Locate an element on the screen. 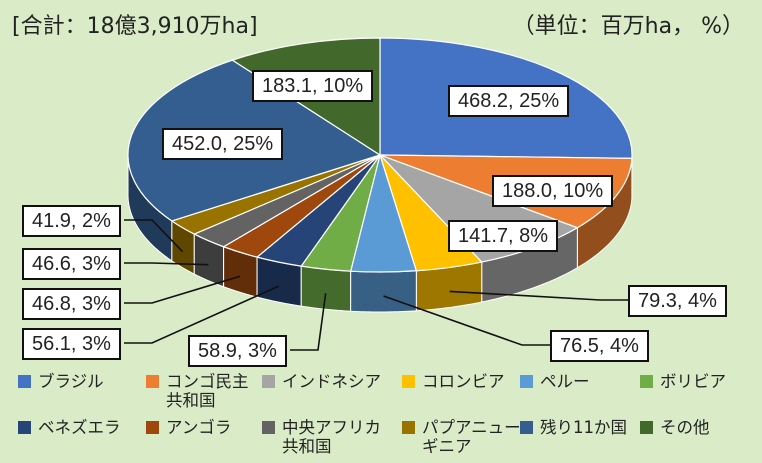  data-label-8: 46.6, 3% is located at coordinates (71, 264).